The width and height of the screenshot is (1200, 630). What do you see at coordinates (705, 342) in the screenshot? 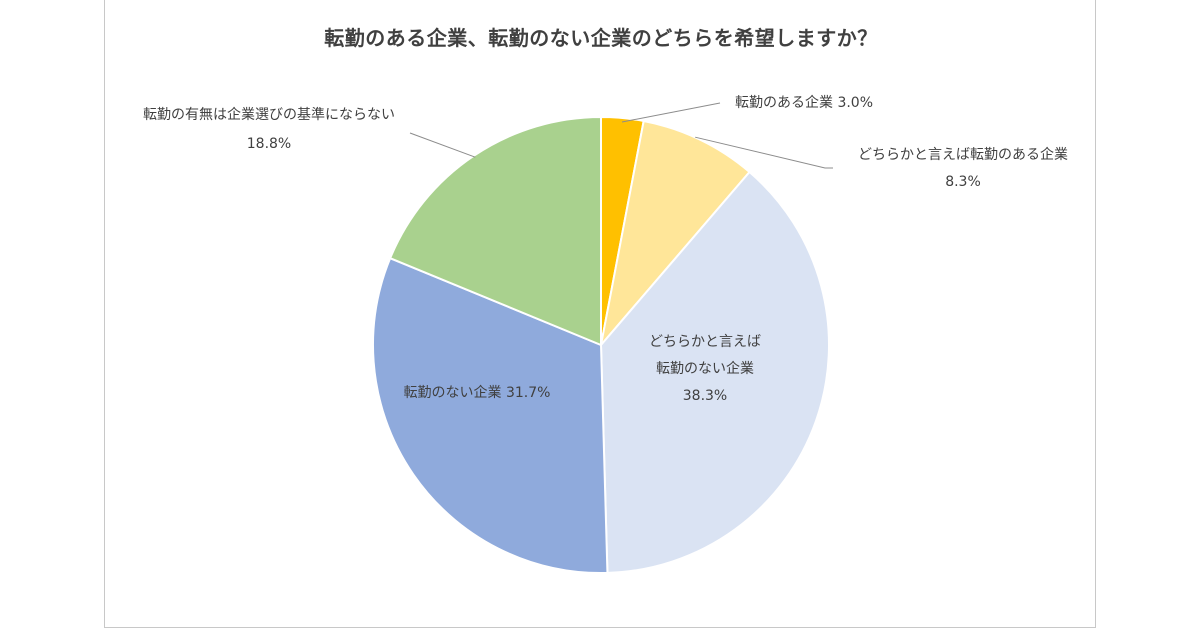
I see `slice-label-line: どちらかと言えば` at bounding box center [705, 342].